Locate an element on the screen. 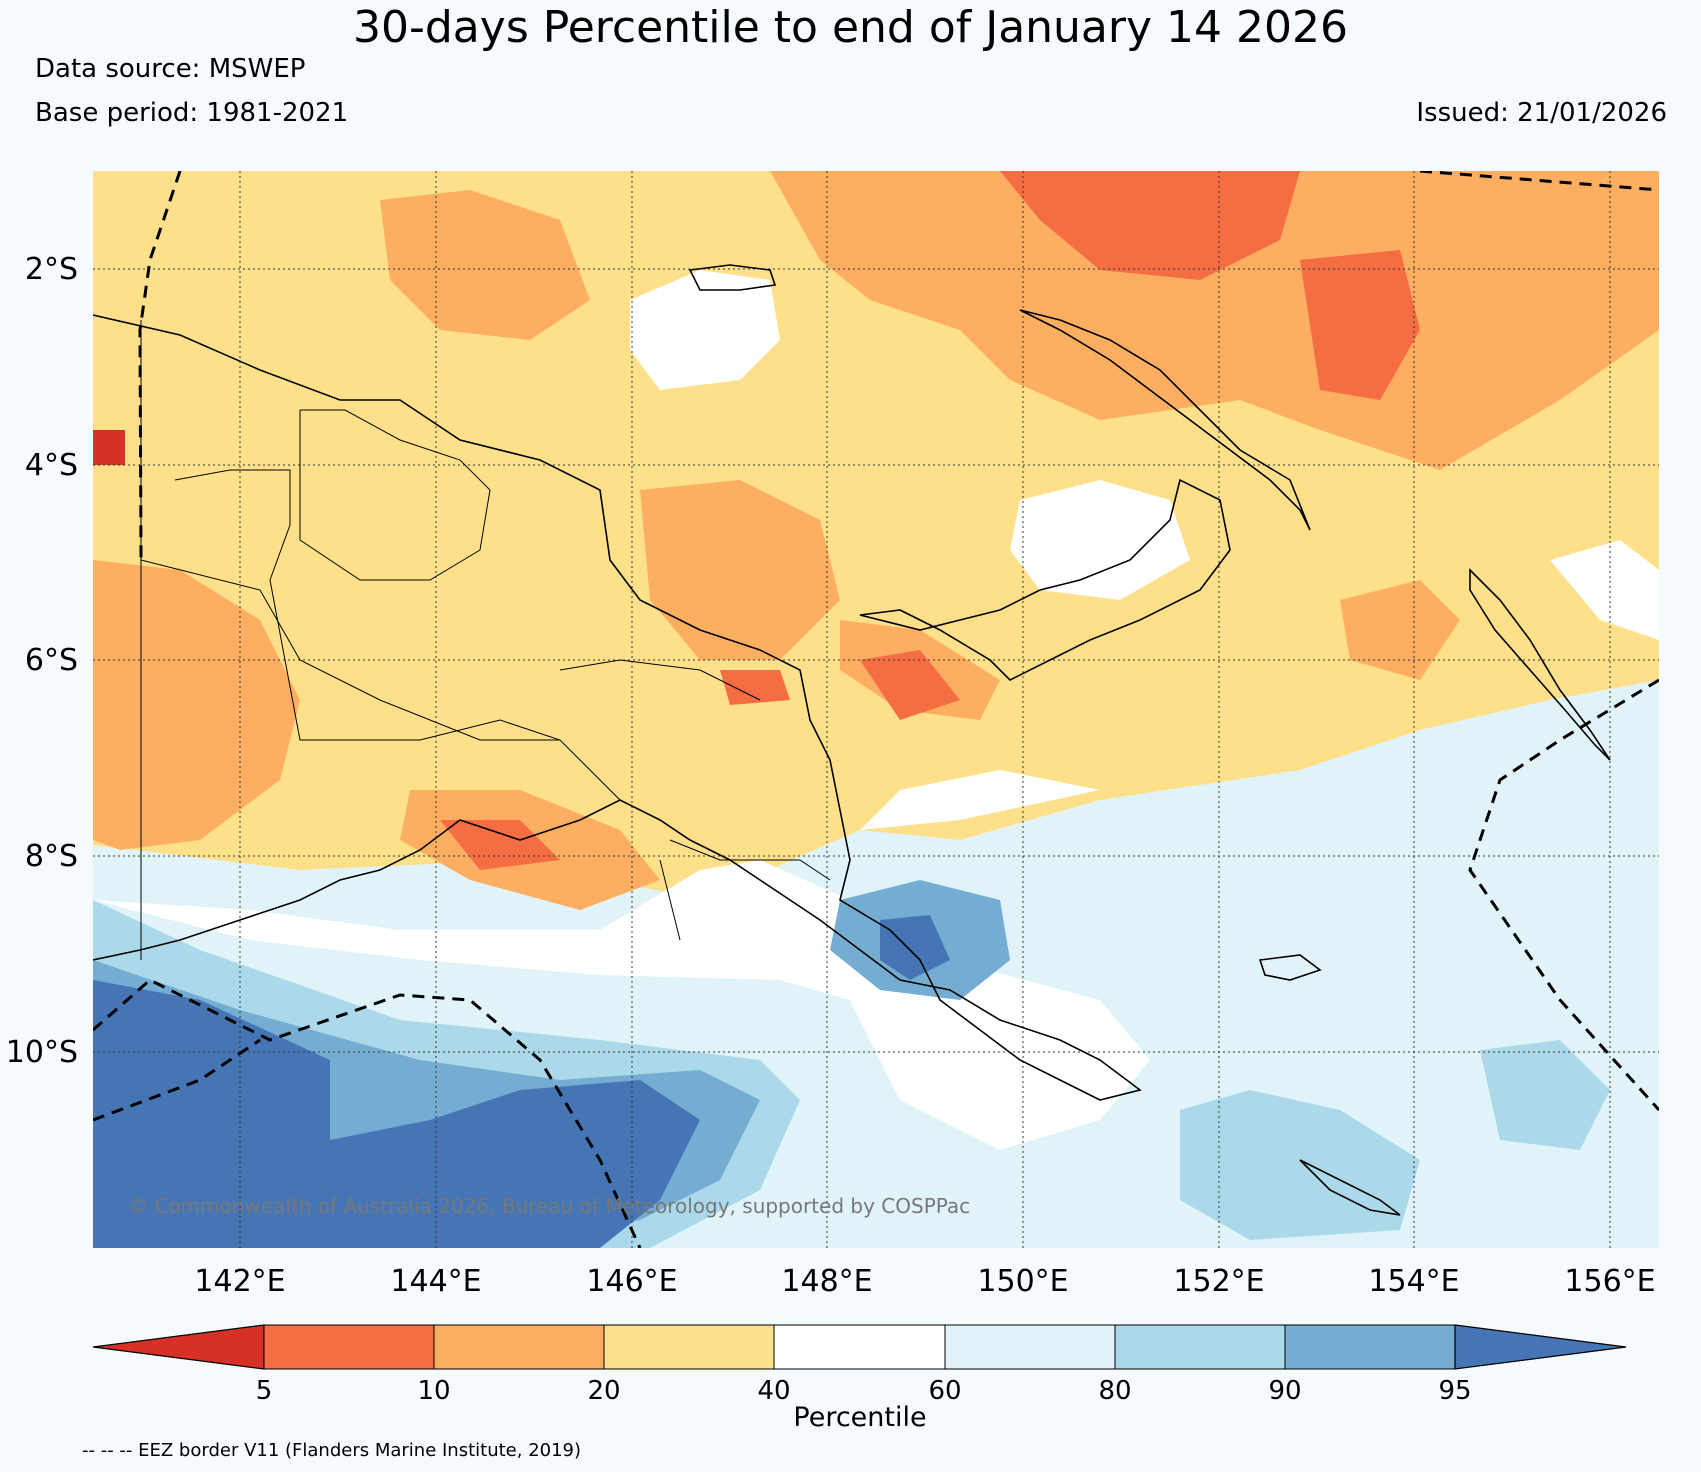  zone-40-60-huon is located at coordinates (1100, 540).